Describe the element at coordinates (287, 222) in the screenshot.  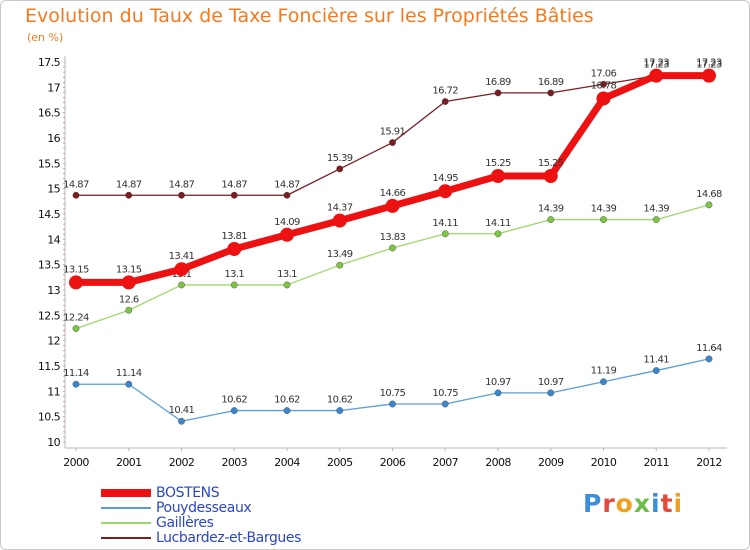
I see `data-label: 14.09` at that location.